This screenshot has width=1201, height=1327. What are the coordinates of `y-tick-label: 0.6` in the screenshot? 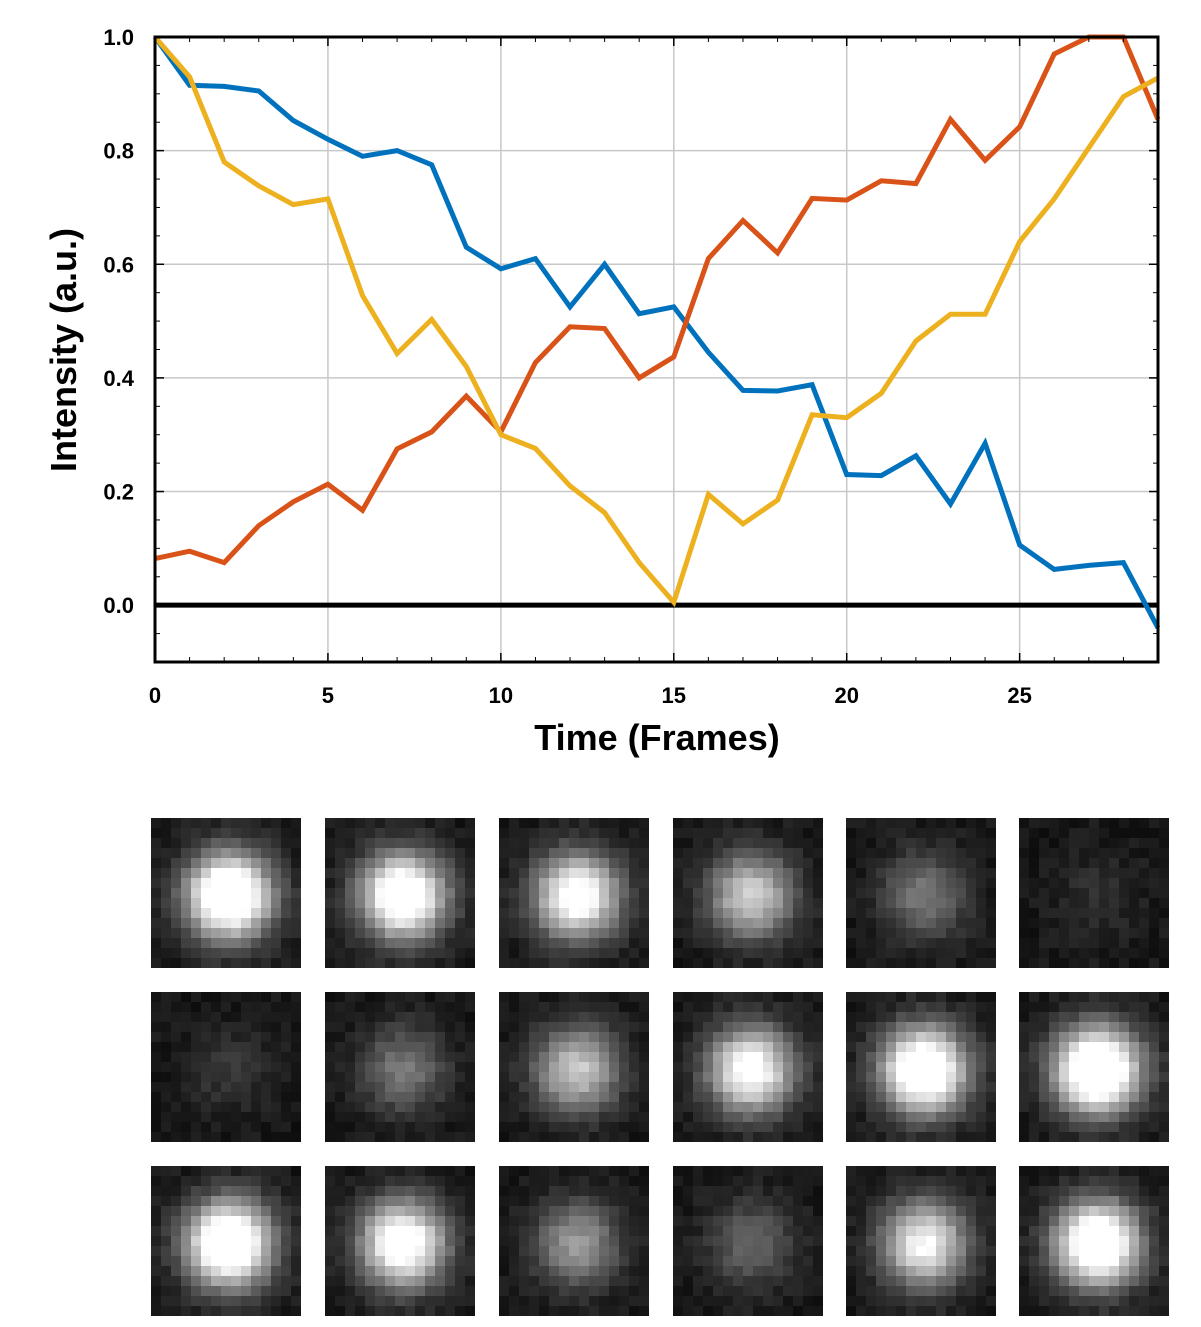 It's located at (118, 264).